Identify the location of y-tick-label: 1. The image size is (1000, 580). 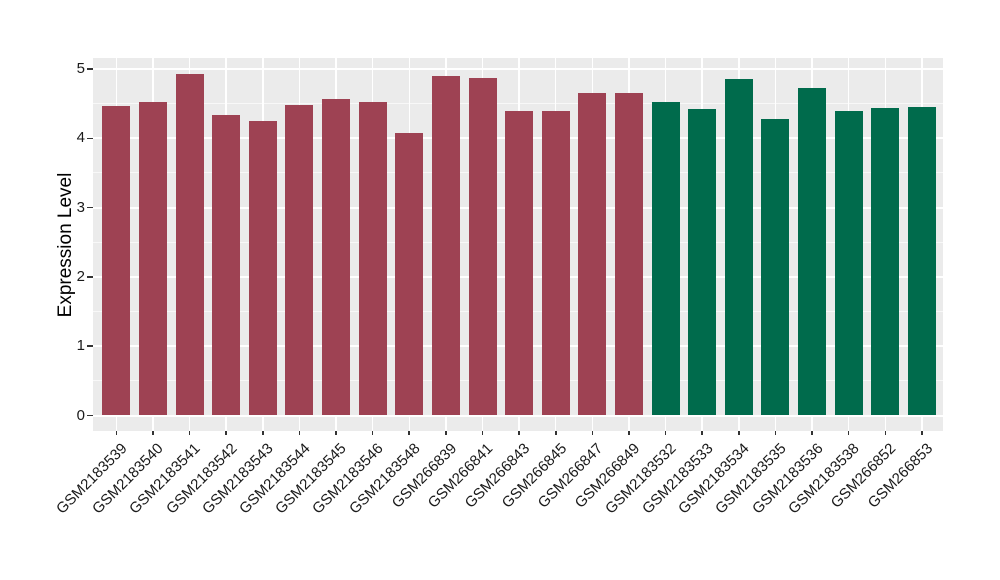
(80, 346).